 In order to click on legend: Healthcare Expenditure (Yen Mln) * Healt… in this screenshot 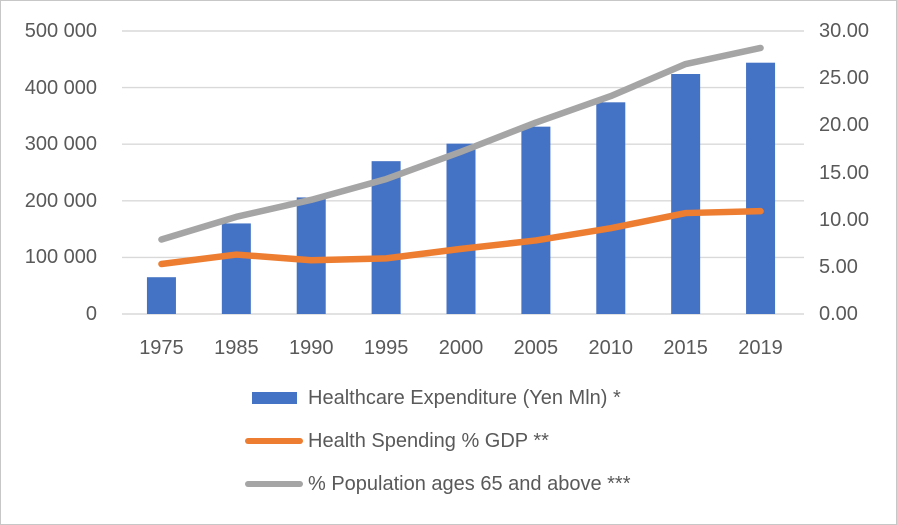, I will do `click(437, 441)`.